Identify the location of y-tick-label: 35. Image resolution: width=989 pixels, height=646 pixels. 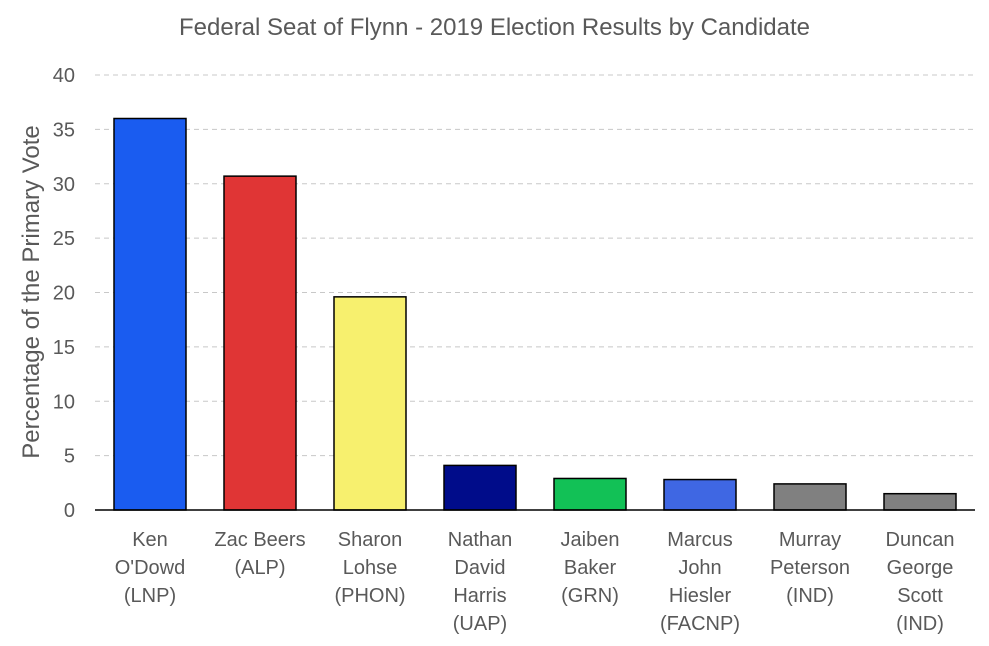
(64, 130).